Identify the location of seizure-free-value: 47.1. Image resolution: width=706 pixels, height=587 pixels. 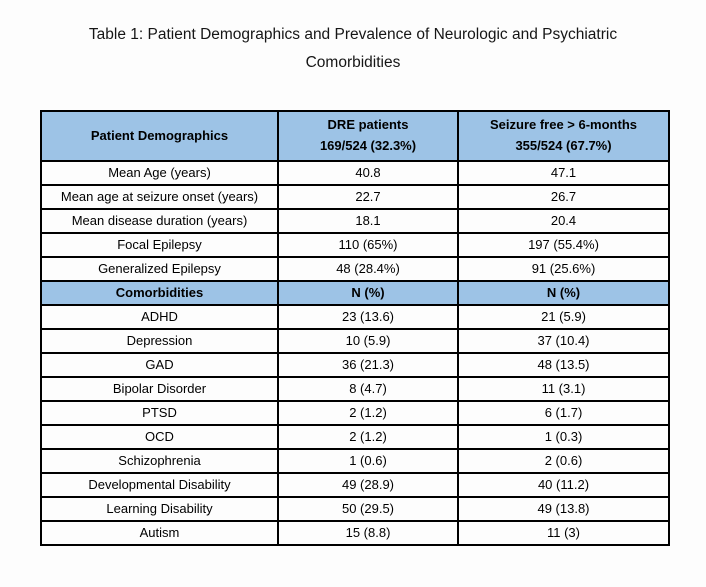
(563, 173).